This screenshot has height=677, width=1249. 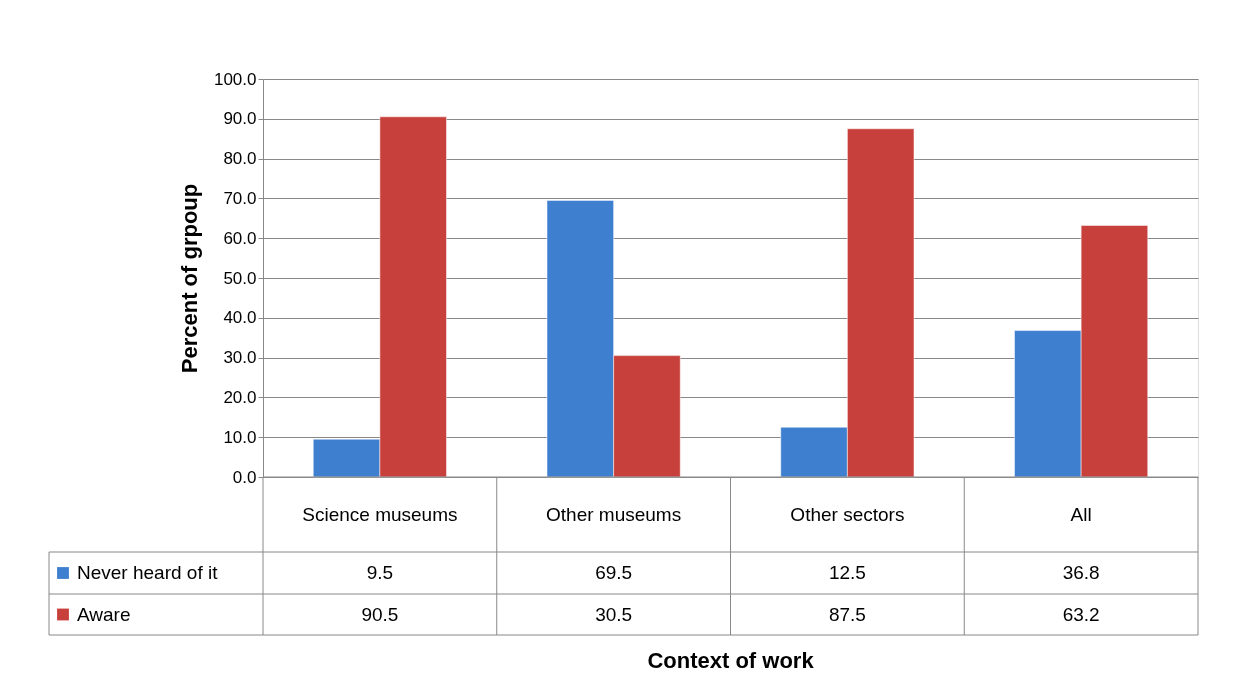 What do you see at coordinates (240, 238) in the screenshot?
I see `y-tick-label: 60.0` at bounding box center [240, 238].